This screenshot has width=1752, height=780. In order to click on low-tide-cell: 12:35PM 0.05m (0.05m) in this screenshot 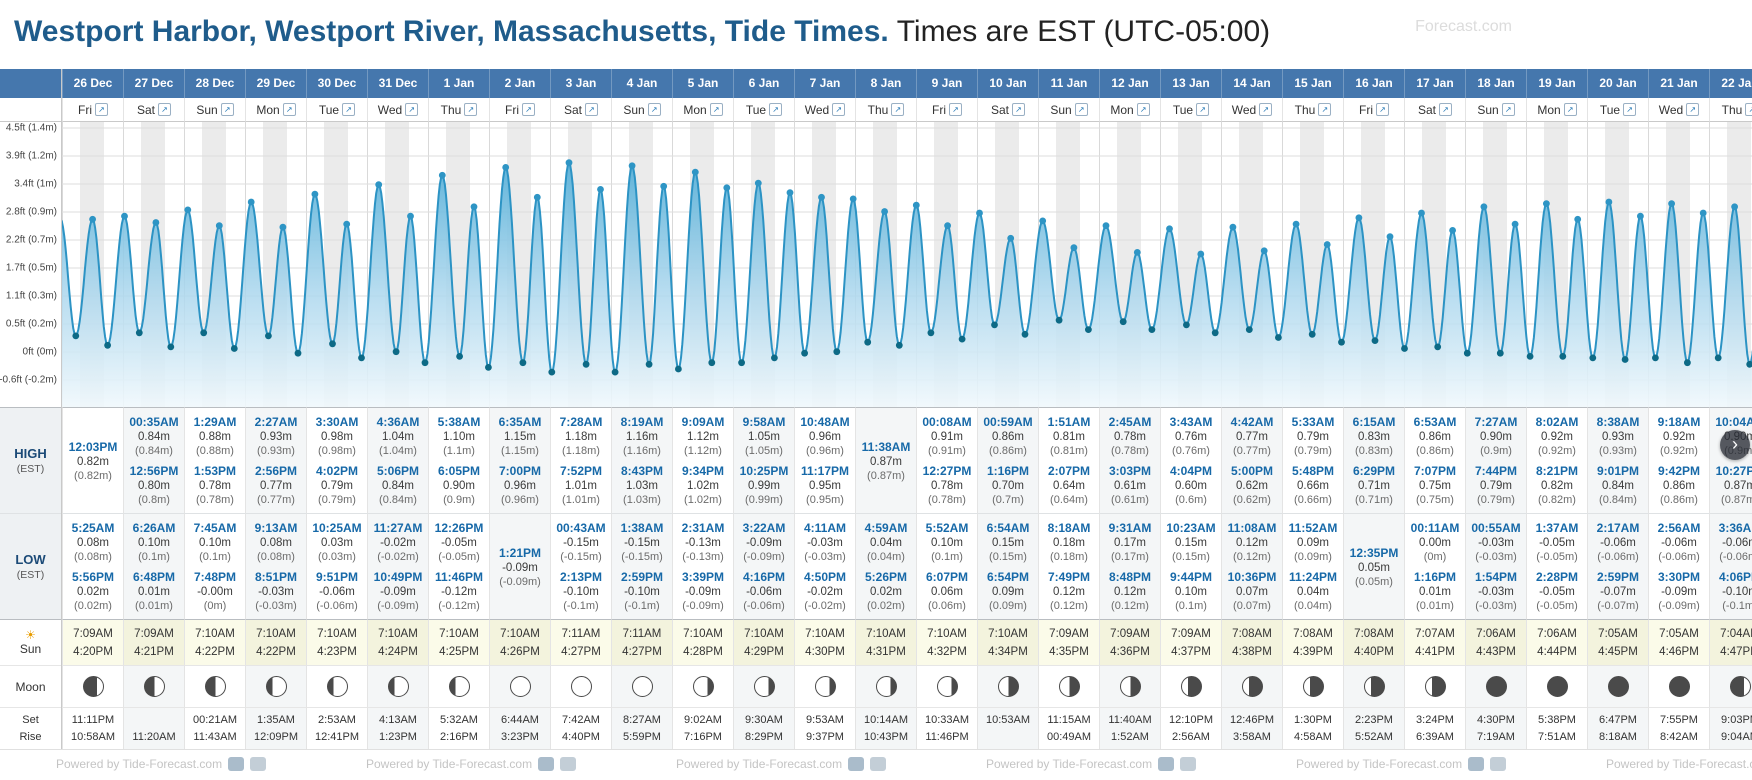, I will do `click(1373, 566)`.